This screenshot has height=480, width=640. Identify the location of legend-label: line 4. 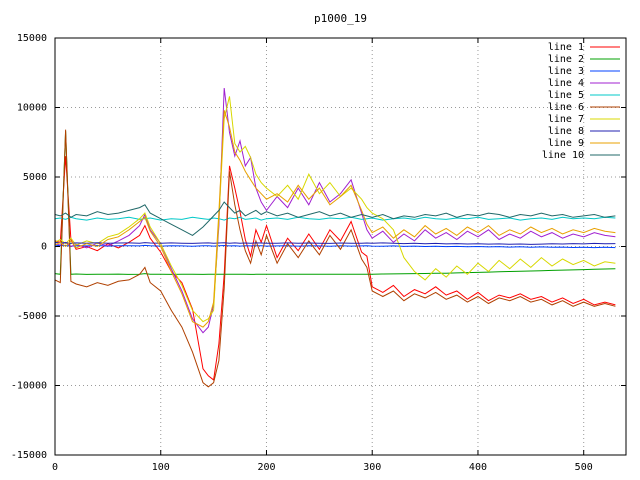
(566, 83).